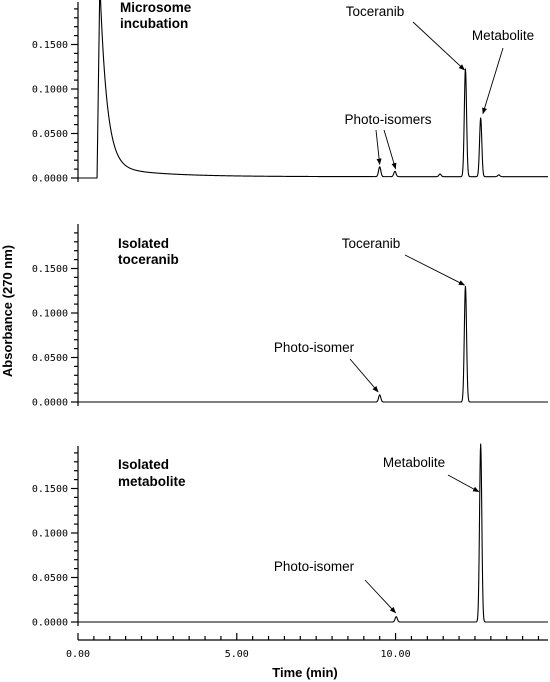  What do you see at coordinates (154, 23) in the screenshot?
I see `panel-label-line: incubation` at bounding box center [154, 23].